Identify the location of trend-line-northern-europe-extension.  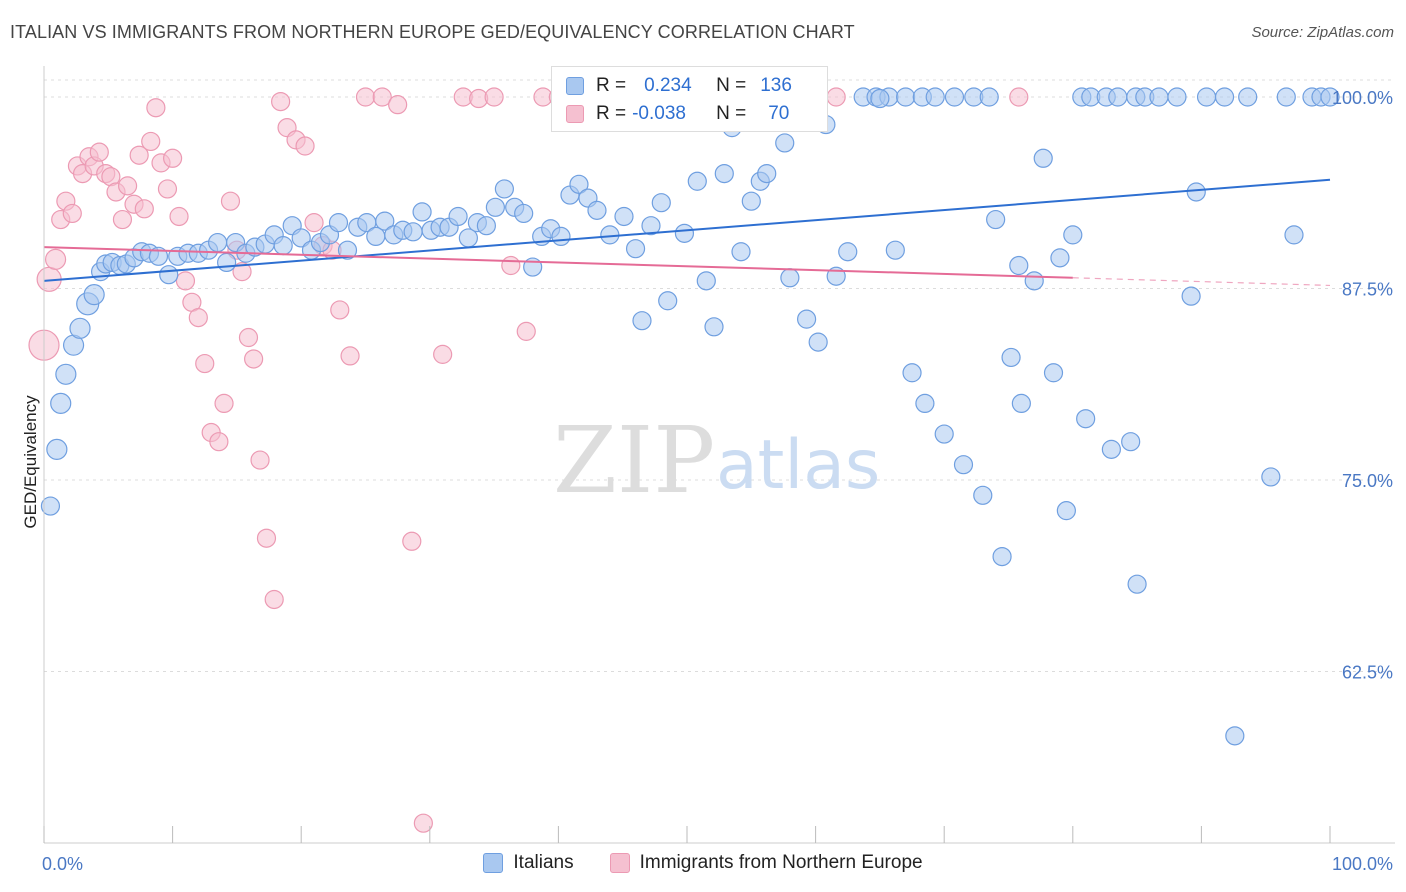
(1201, 282).